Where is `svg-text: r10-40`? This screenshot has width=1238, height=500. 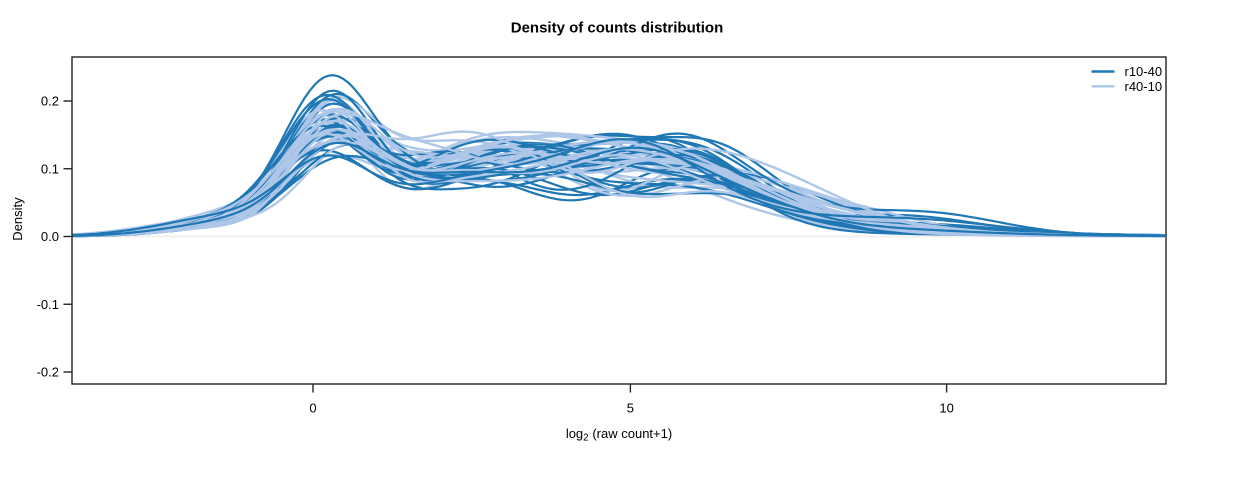 svg-text: r10-40 is located at coordinates (1144, 71).